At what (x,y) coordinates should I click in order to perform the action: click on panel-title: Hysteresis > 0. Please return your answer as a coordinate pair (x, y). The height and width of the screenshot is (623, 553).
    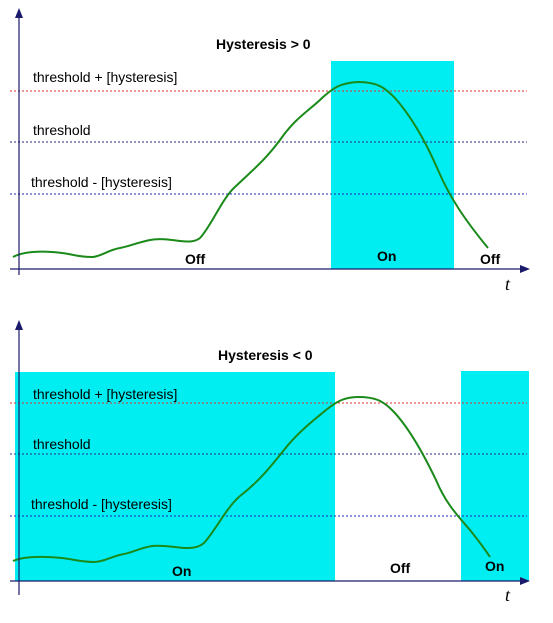
    Looking at the image, I should click on (263, 44).